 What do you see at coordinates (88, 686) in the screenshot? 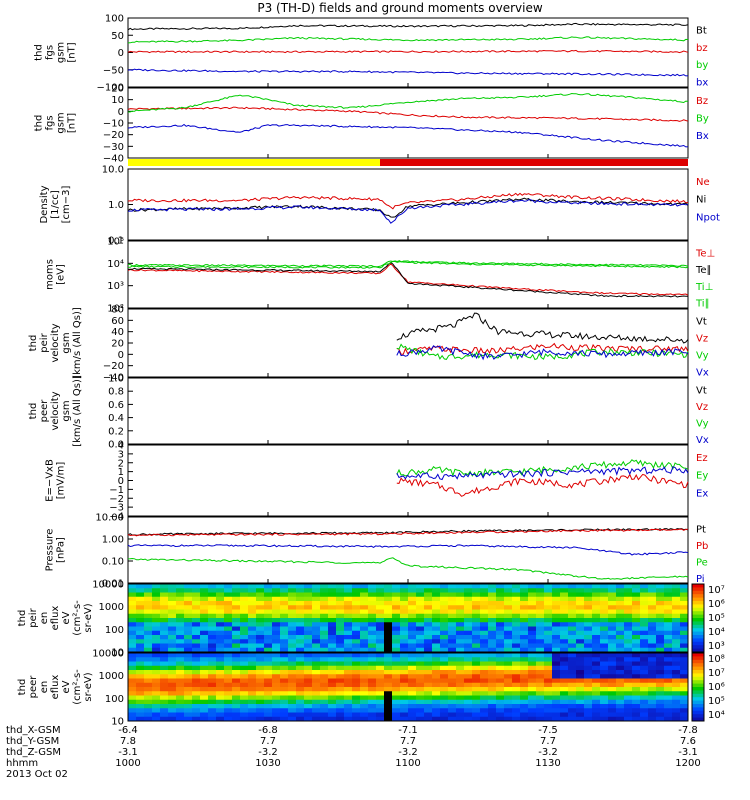
I see `y-axis-label: sr-eV)` at bounding box center [88, 686].